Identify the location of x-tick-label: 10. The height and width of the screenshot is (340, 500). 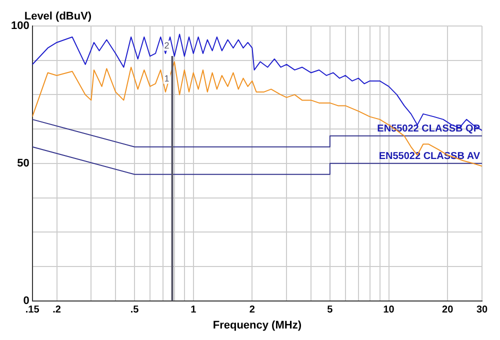
(389, 310).